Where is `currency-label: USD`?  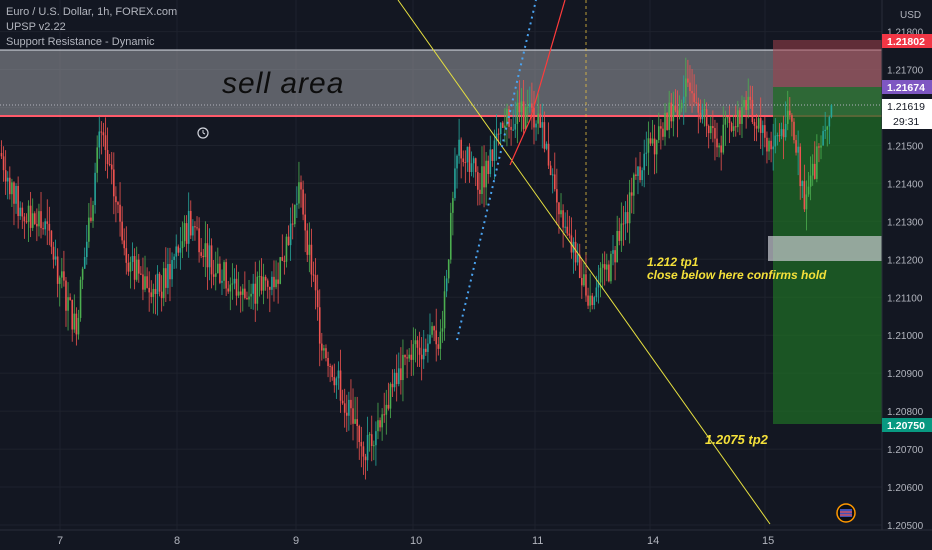 currency-label: USD is located at coordinates (910, 15).